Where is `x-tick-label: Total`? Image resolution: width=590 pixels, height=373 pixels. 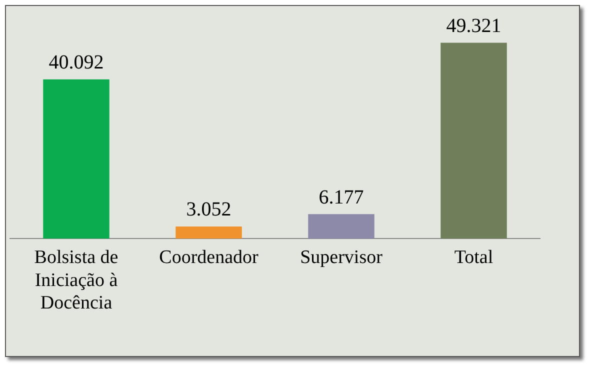 x-tick-label: Total is located at coordinates (474, 257).